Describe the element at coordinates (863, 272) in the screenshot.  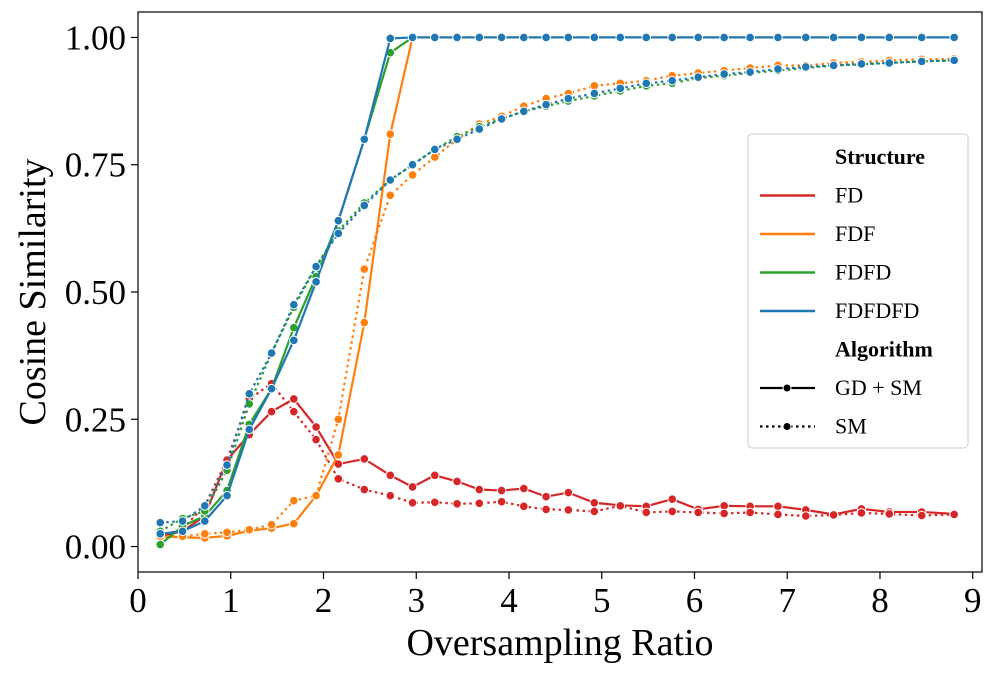
I see `legend-label: FDFD` at that location.